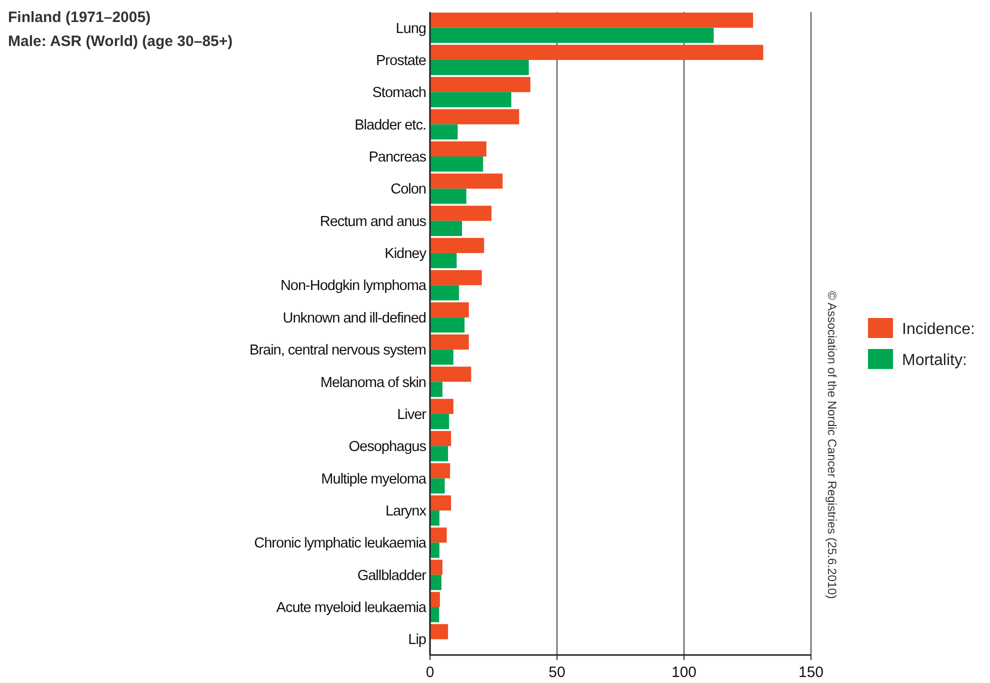 Image resolution: width=990 pixels, height=683 pixels. What do you see at coordinates (684, 672) in the screenshot?
I see `x-tick-label: 100` at bounding box center [684, 672].